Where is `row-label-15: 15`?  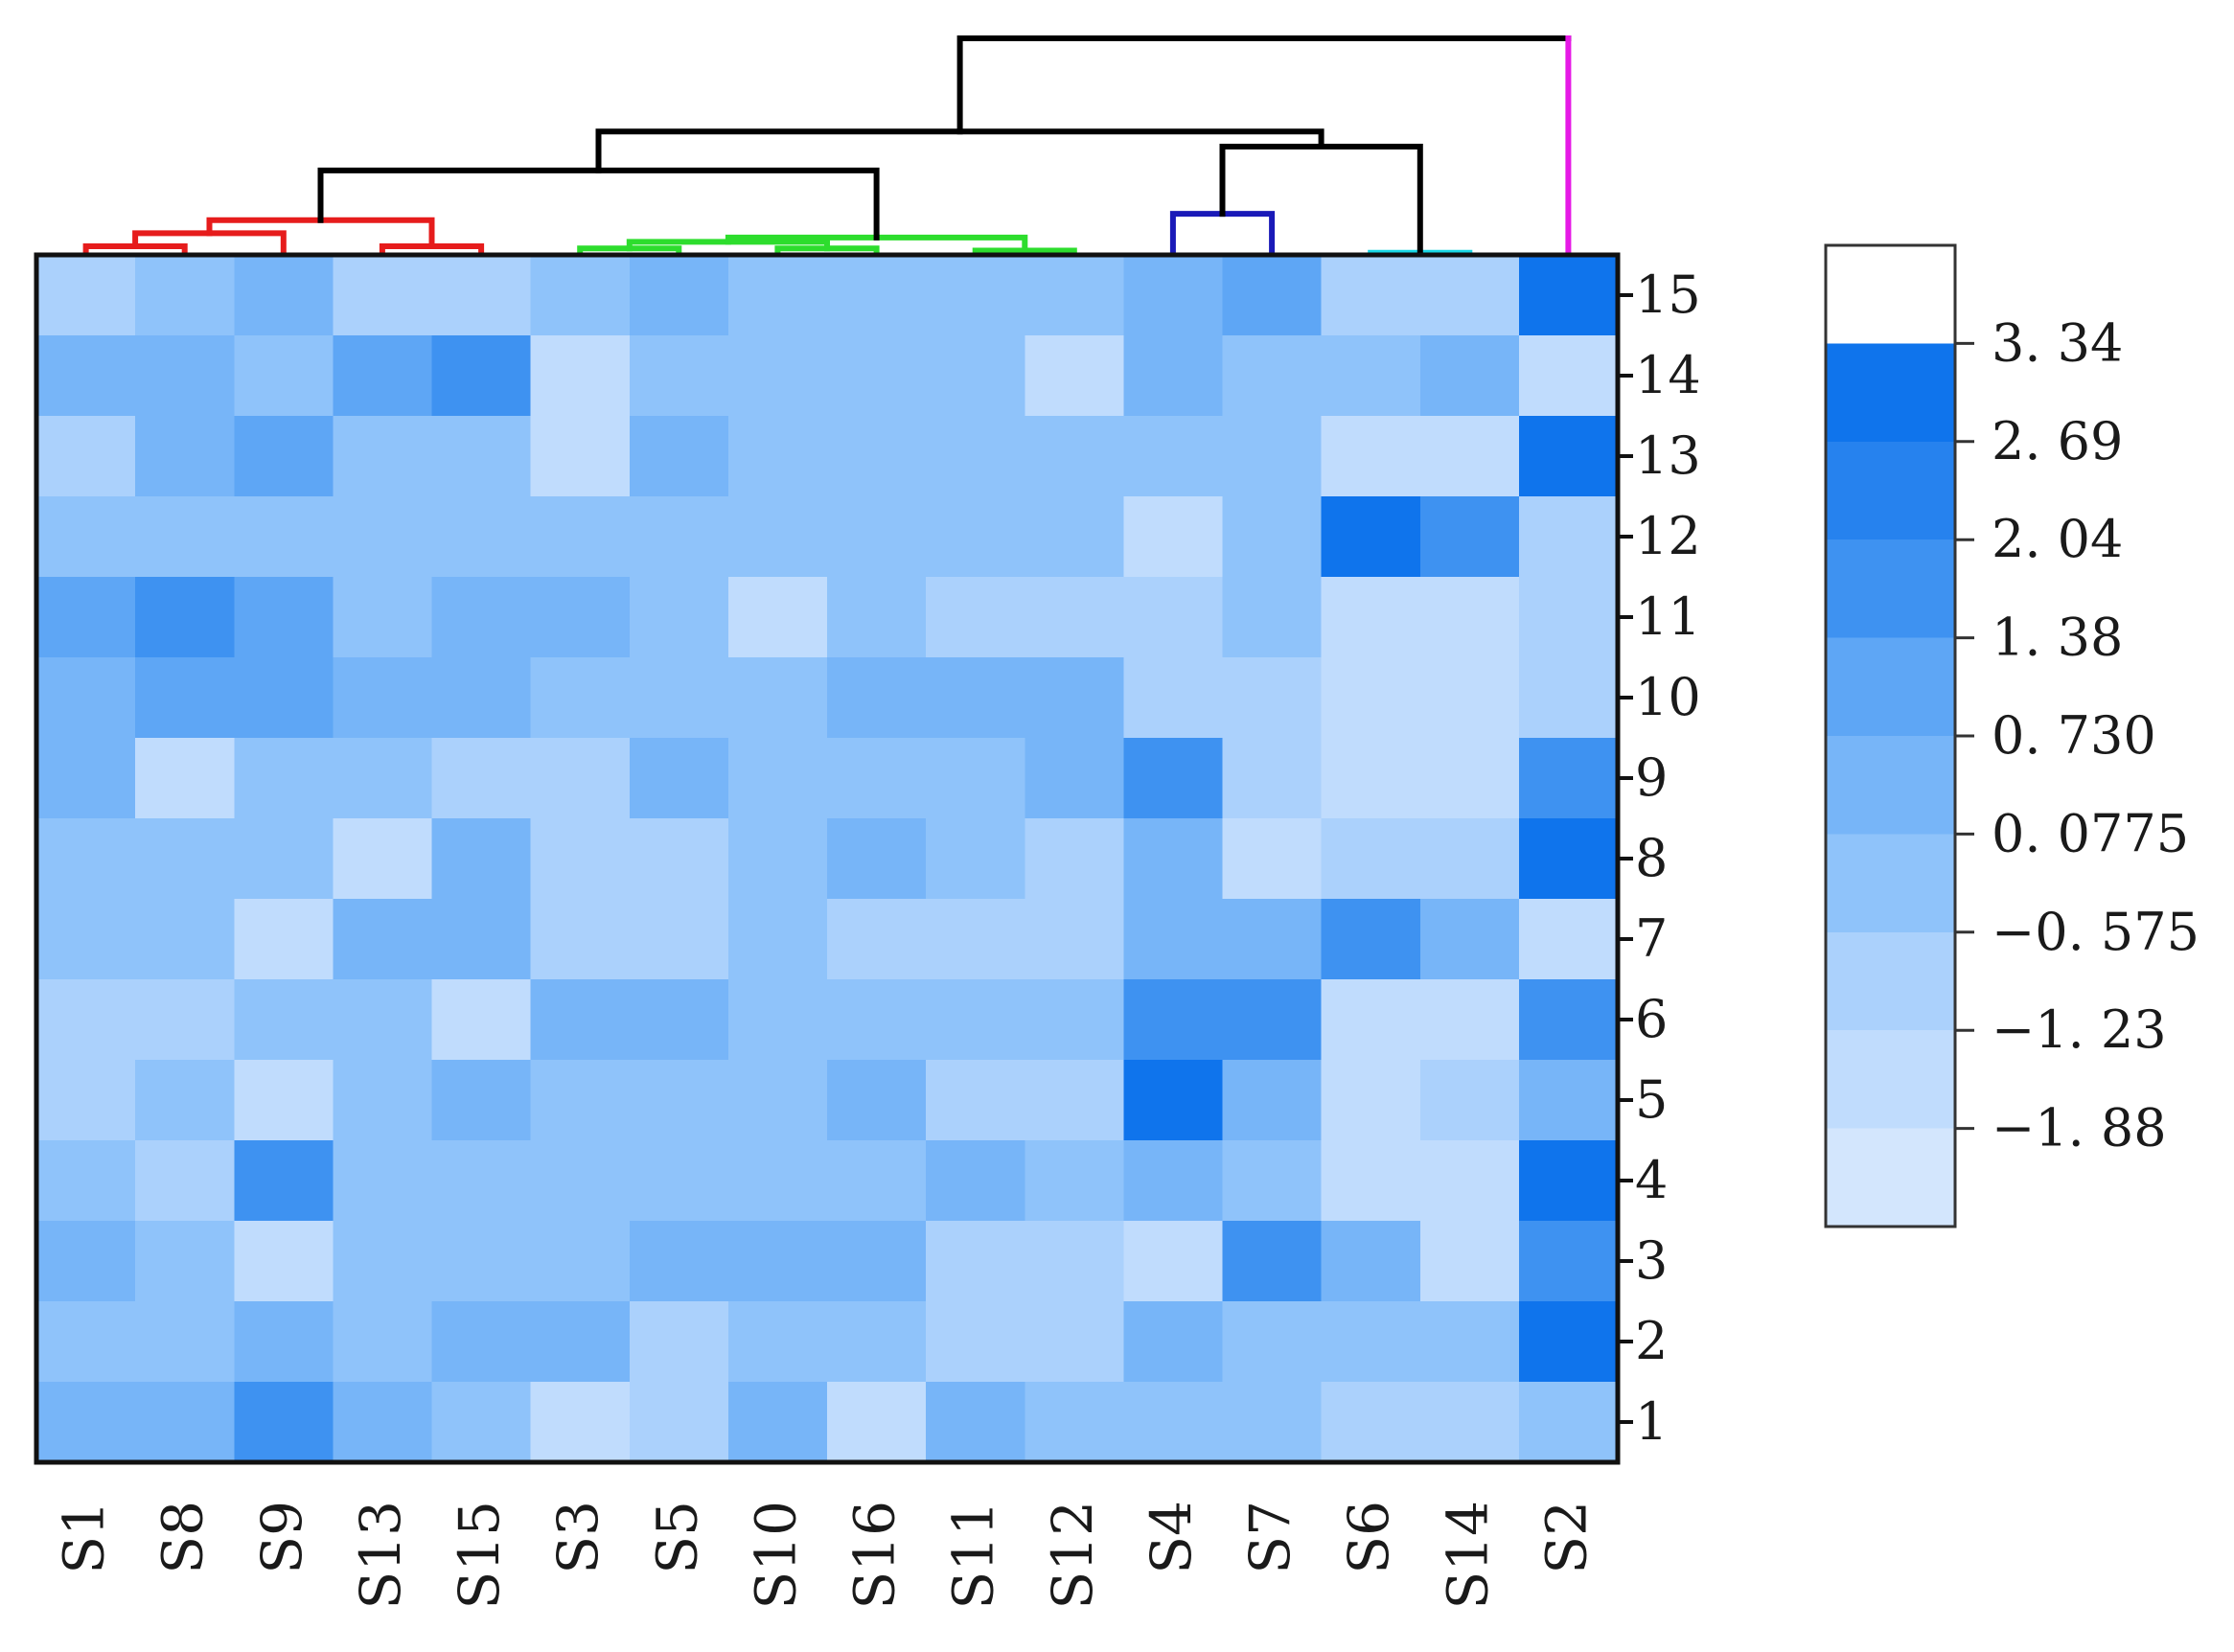
row-label-15: 15 is located at coordinates (1668, 294).